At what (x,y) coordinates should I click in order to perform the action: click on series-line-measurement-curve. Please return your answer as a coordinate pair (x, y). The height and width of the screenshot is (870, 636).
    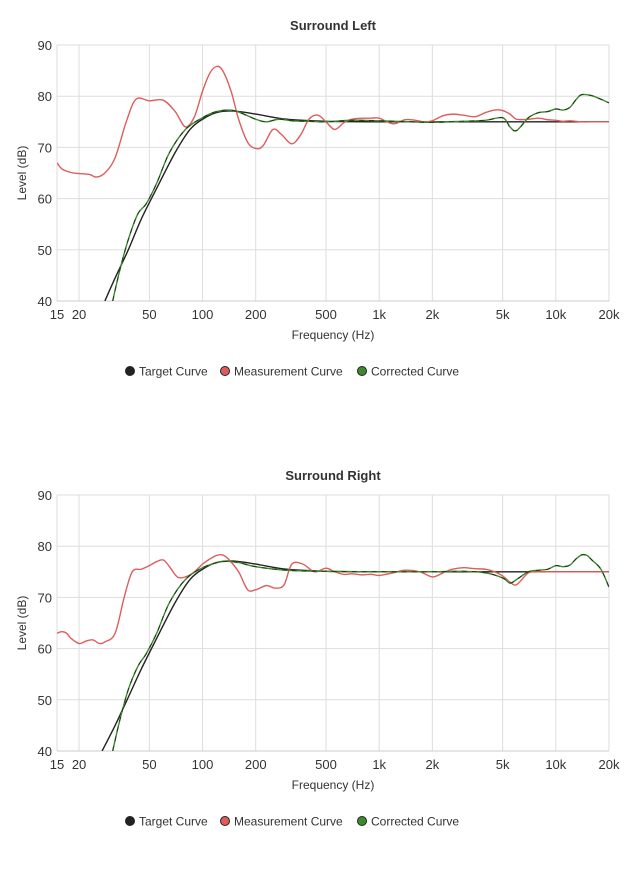
    Looking at the image, I should click on (333, 599).